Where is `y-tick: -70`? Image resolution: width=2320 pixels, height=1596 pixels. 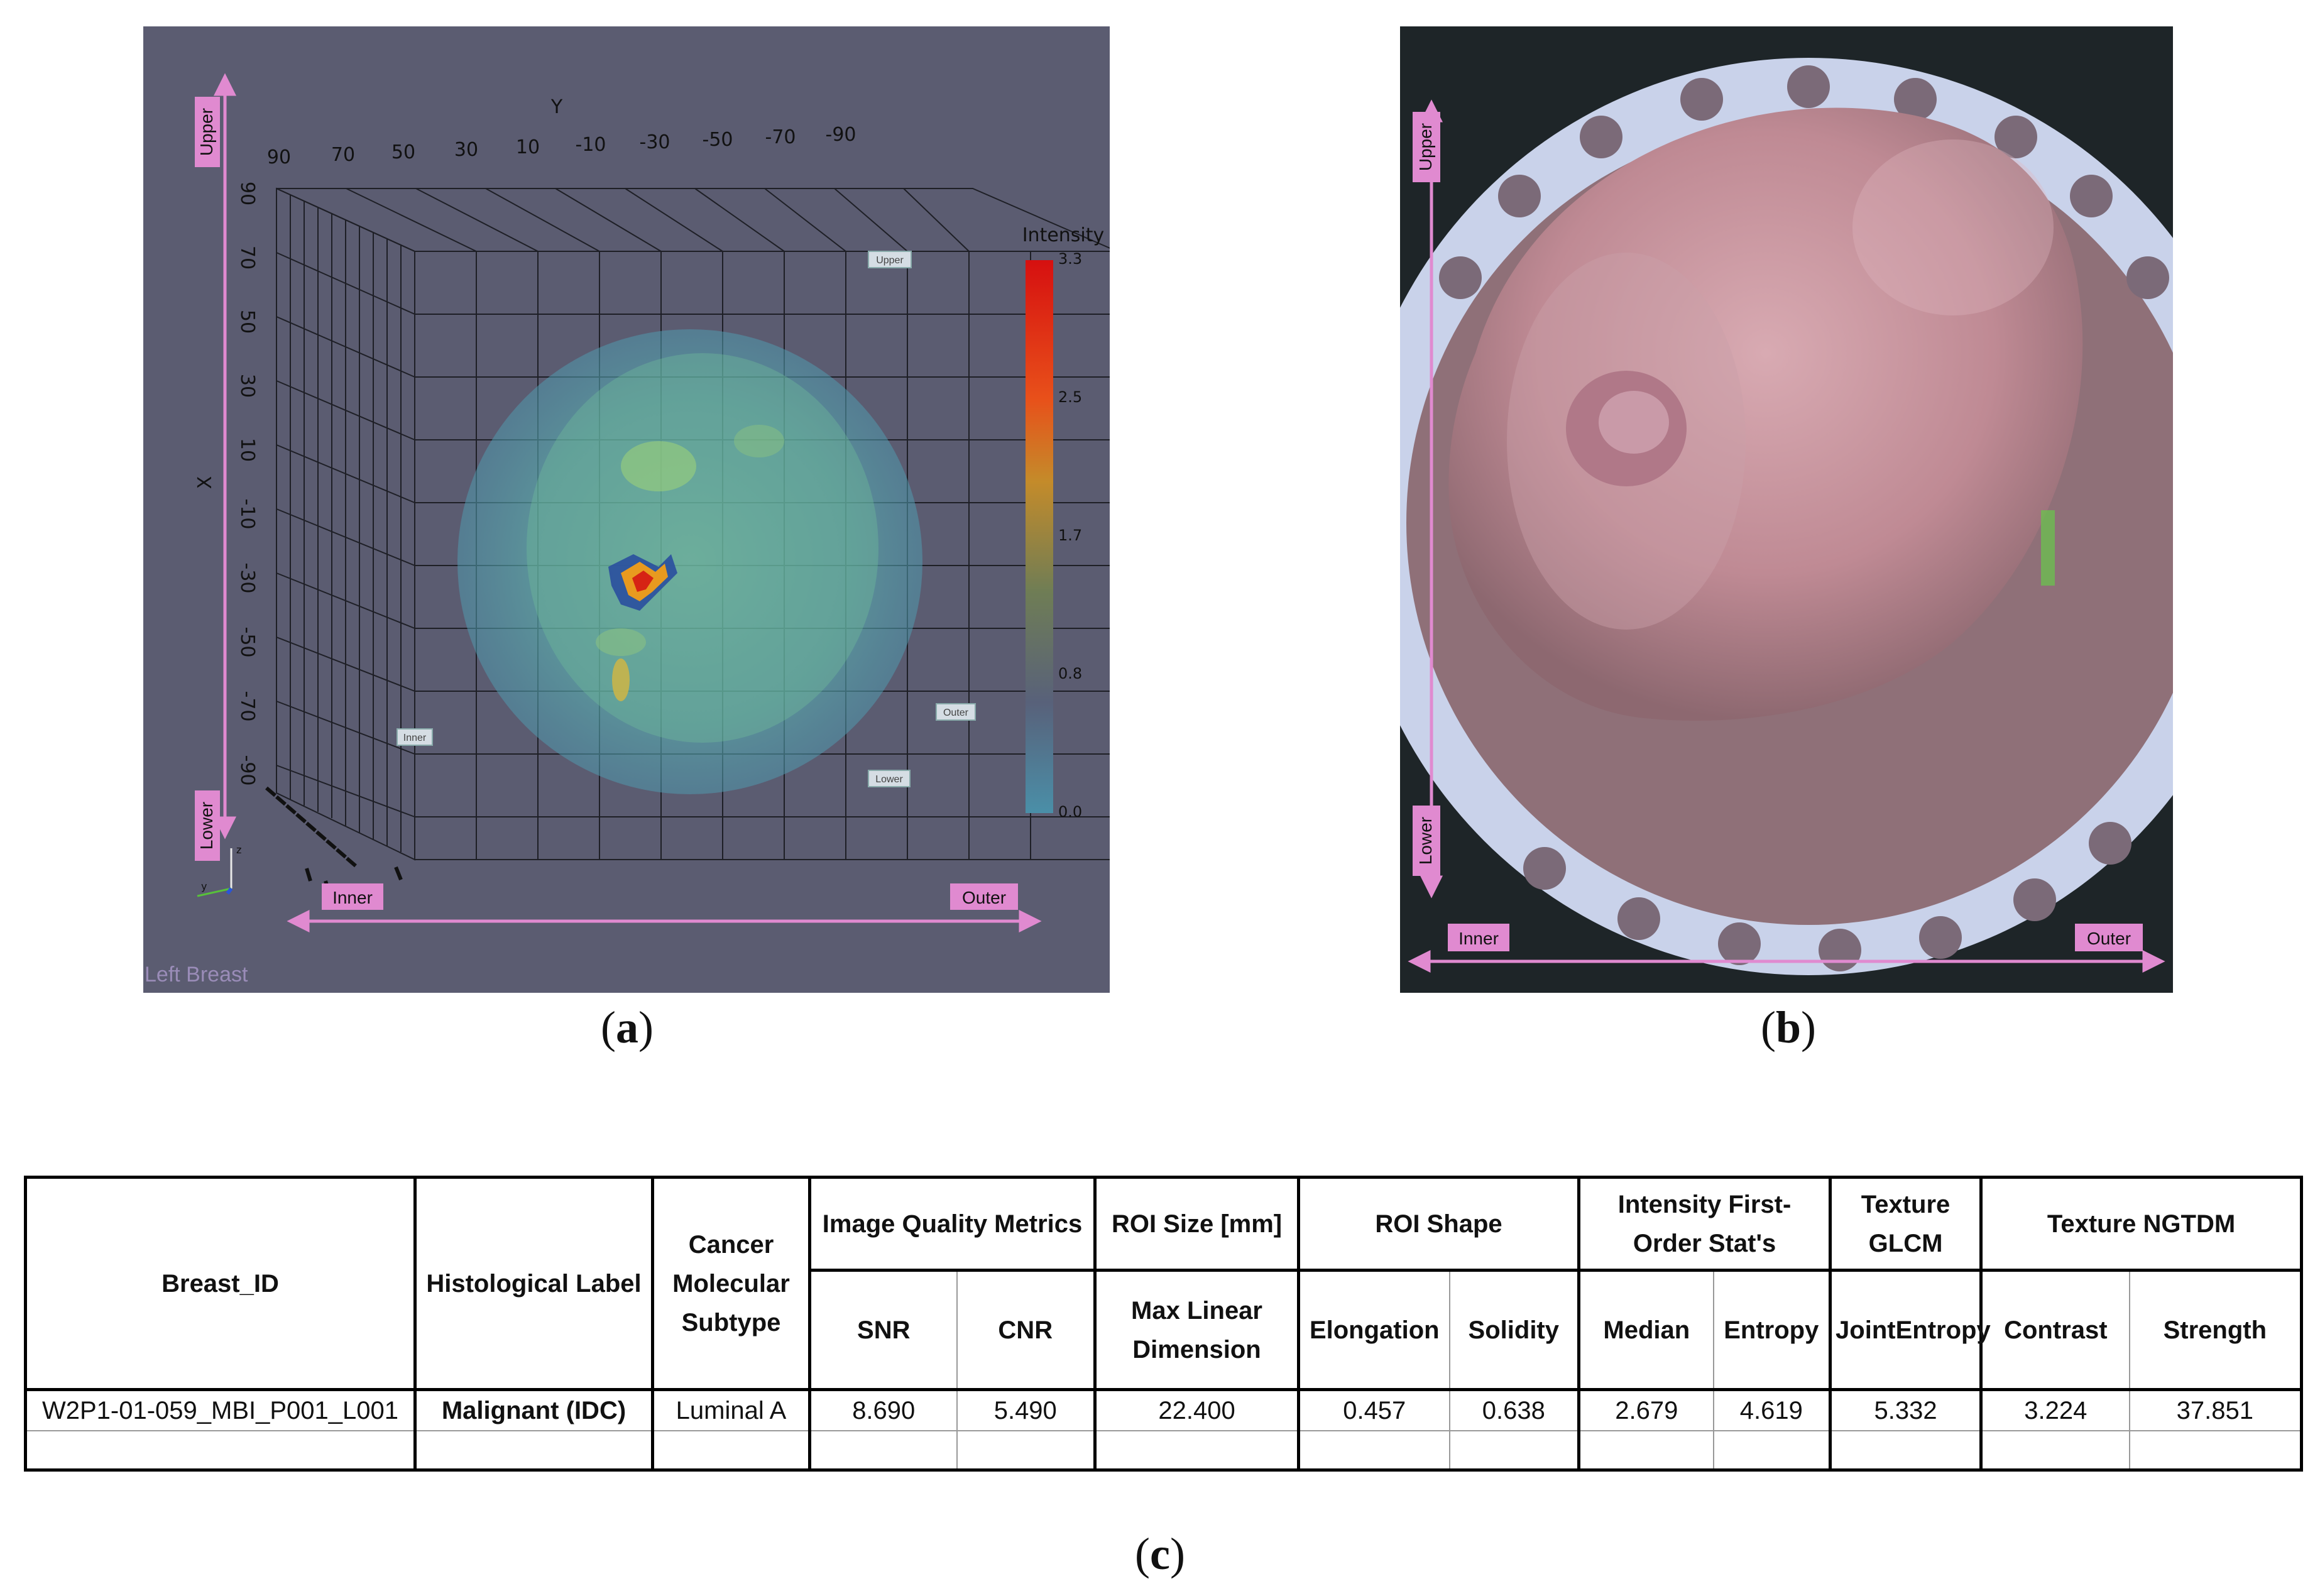
y-tick: -70 is located at coordinates (780, 137).